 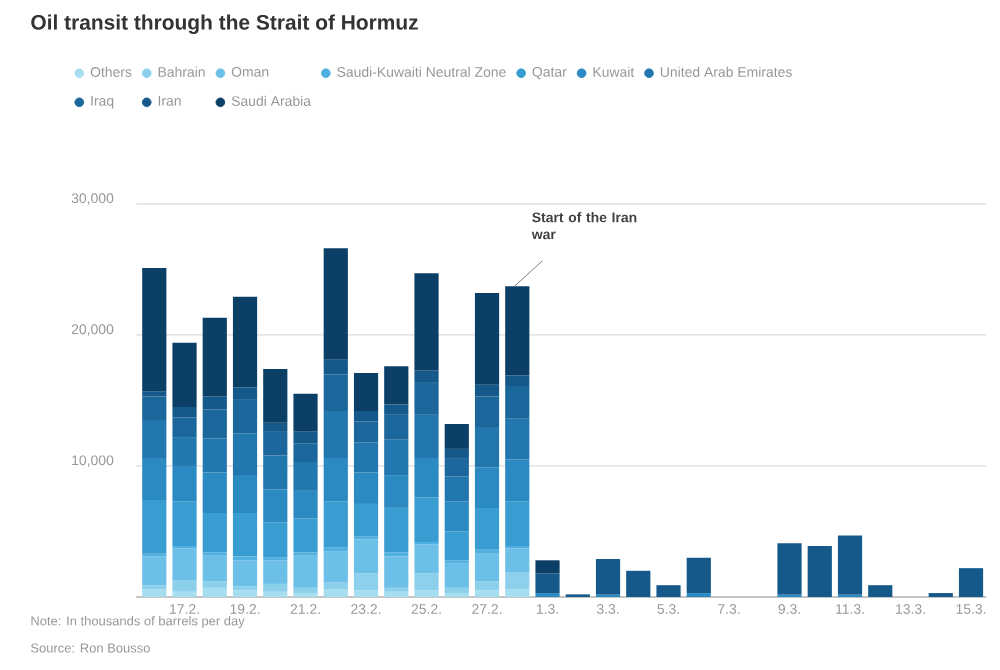 I want to click on chart-title: Oil transit through the Strait of Hormuz, so click(x=224, y=24).